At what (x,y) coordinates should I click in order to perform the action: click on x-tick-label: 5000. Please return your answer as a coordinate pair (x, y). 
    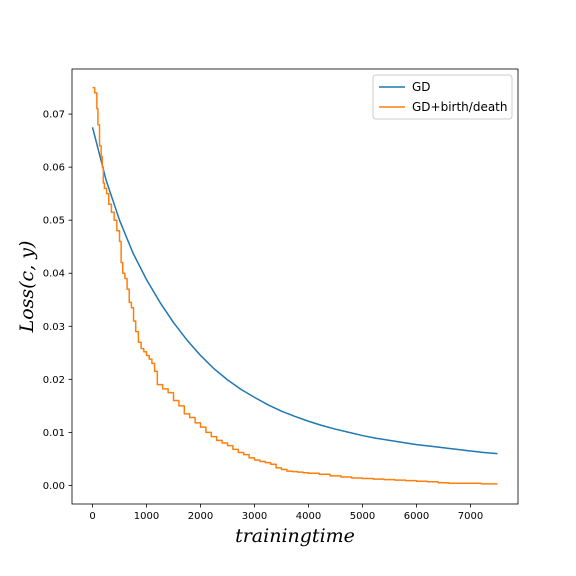
    Looking at the image, I should click on (362, 516).